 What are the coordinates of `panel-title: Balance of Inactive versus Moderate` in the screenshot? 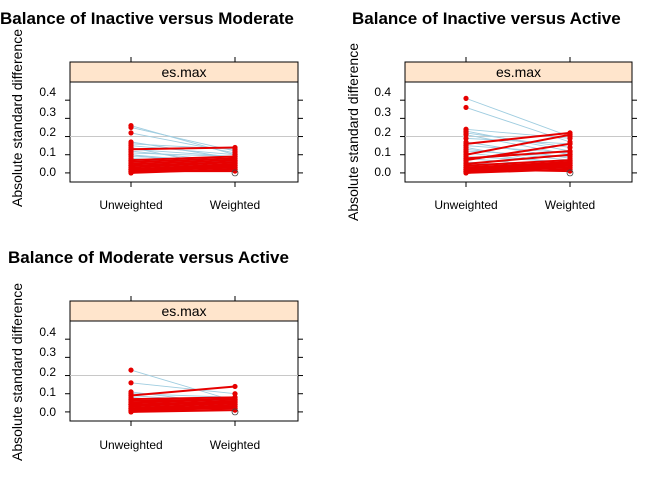 It's located at (147, 18).